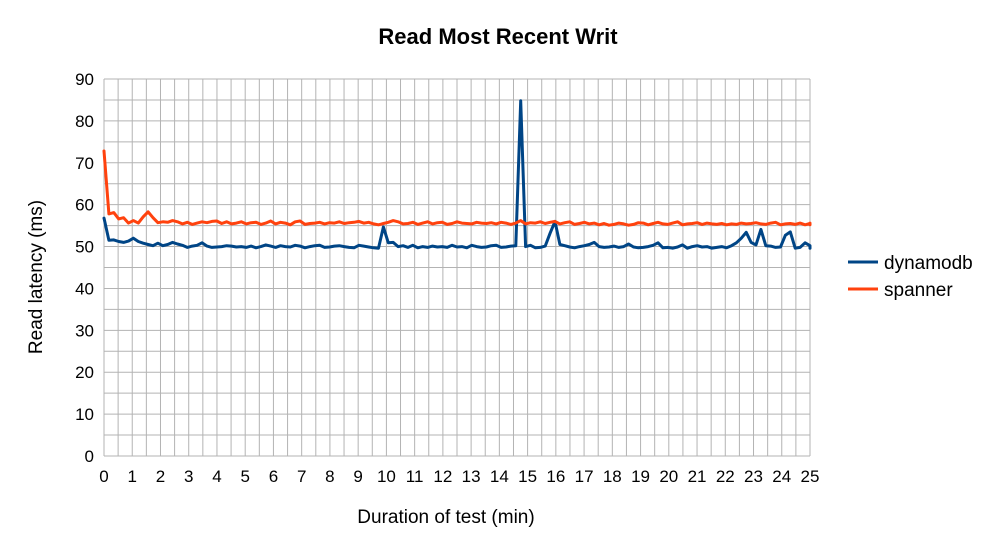  Describe the element at coordinates (555, 476) in the screenshot. I see `x-tick-label: 16` at that location.